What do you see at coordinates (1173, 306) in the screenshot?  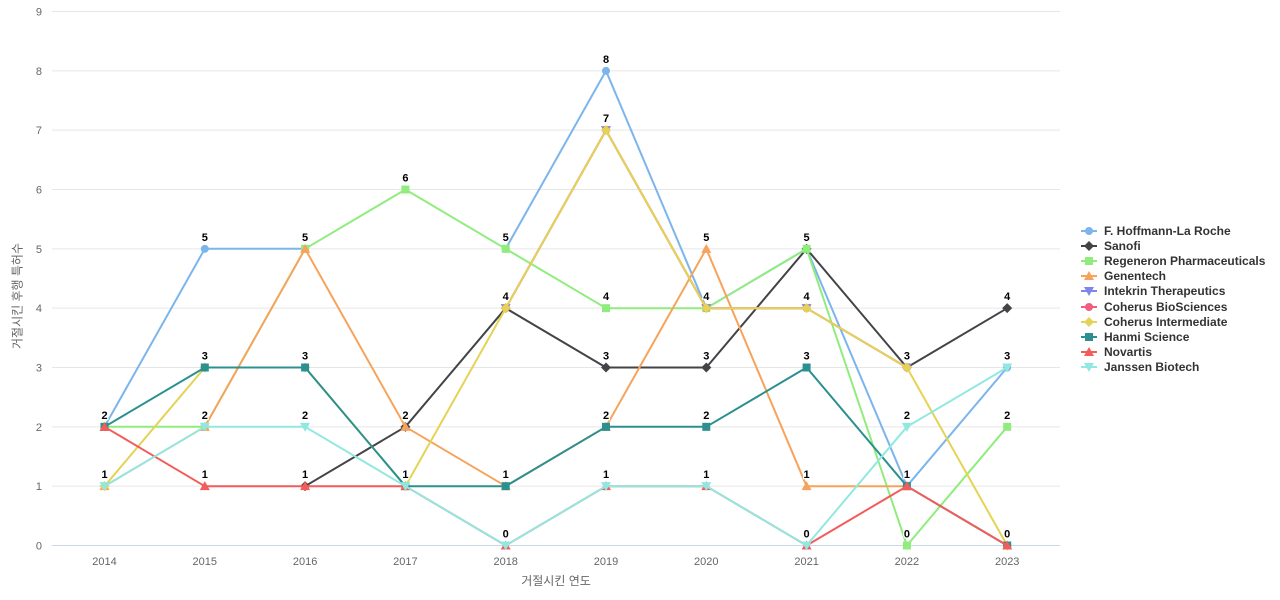 I see `legend-item-coherus-biosciences: Coherus BioSciences` at bounding box center [1173, 306].